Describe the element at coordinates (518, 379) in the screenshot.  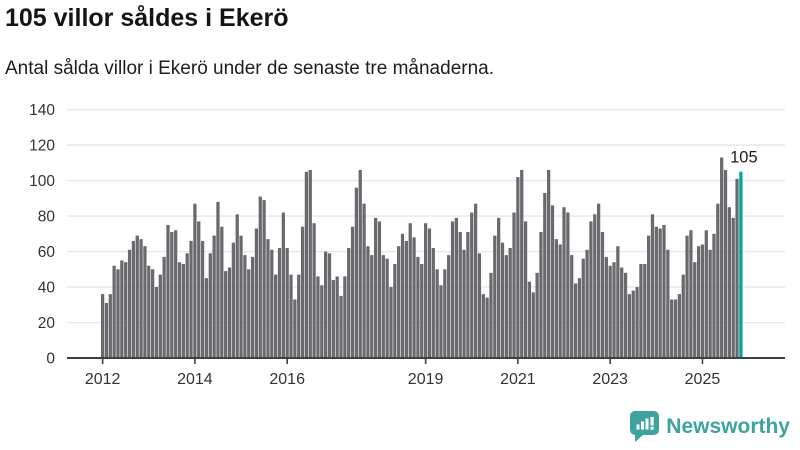
I see `x-axis-tick-label: 2021` at that location.